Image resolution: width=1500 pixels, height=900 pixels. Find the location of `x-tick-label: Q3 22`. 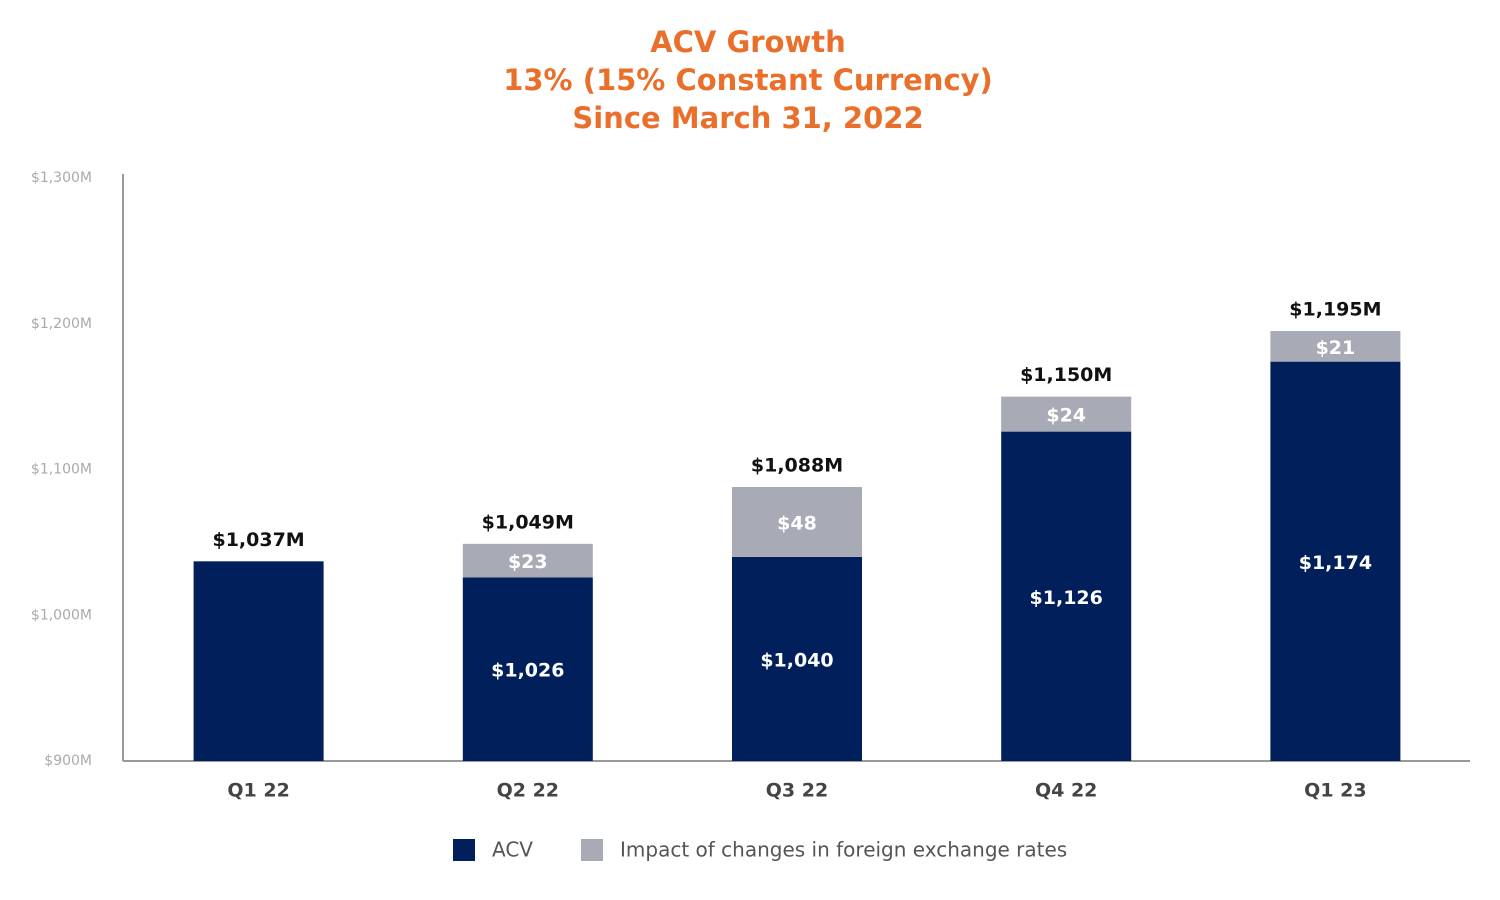

x-tick-label: Q3 22 is located at coordinates (797, 791).